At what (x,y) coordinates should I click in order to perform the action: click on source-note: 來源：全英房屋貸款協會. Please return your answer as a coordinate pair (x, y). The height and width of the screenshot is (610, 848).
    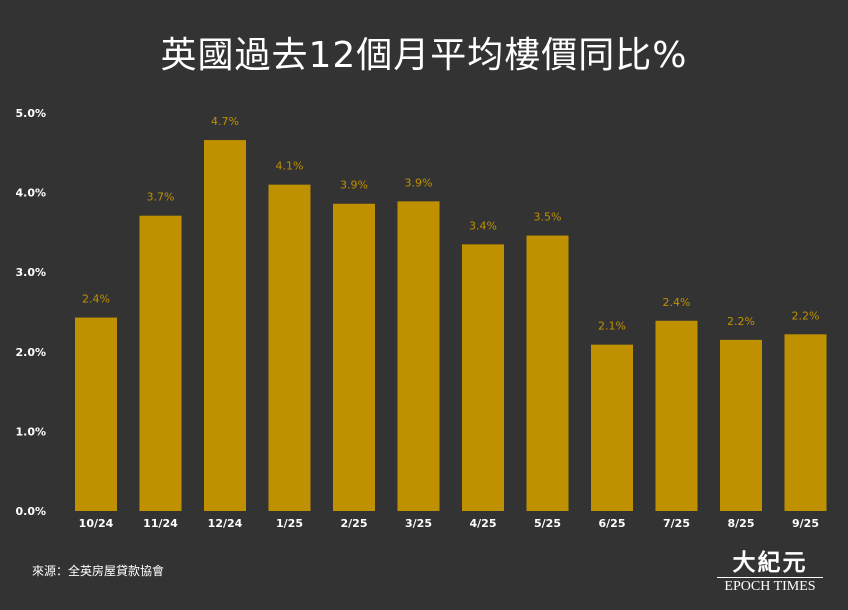
    Looking at the image, I should click on (98, 571).